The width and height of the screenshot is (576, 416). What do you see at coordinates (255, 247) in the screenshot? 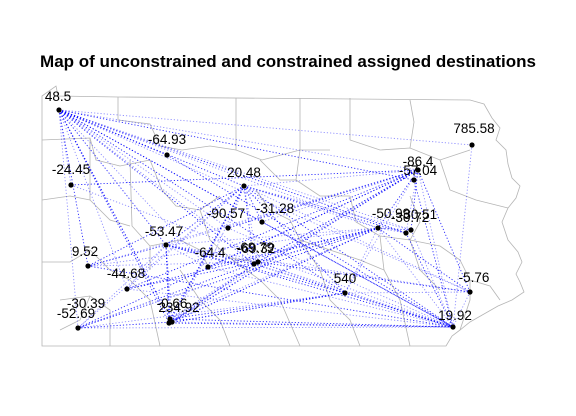
I see `destination-label: -69.79` at bounding box center [255, 247].